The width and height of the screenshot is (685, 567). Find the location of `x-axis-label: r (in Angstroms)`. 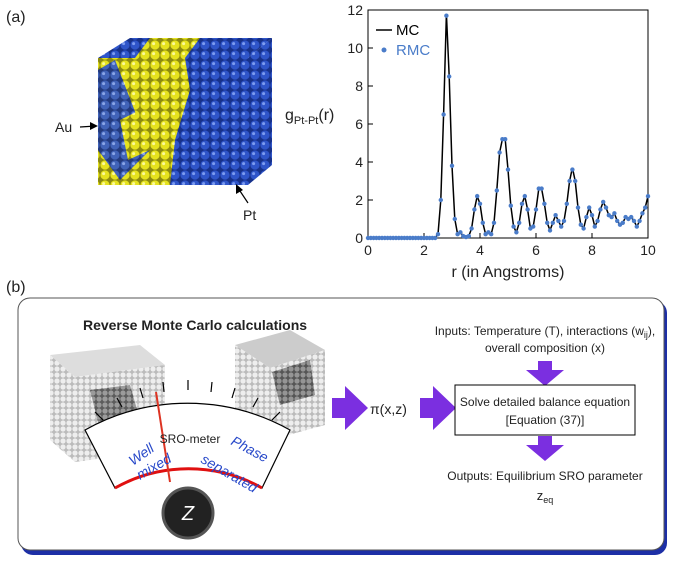

x-axis-label: r (in Angstroms) is located at coordinates (508, 272).